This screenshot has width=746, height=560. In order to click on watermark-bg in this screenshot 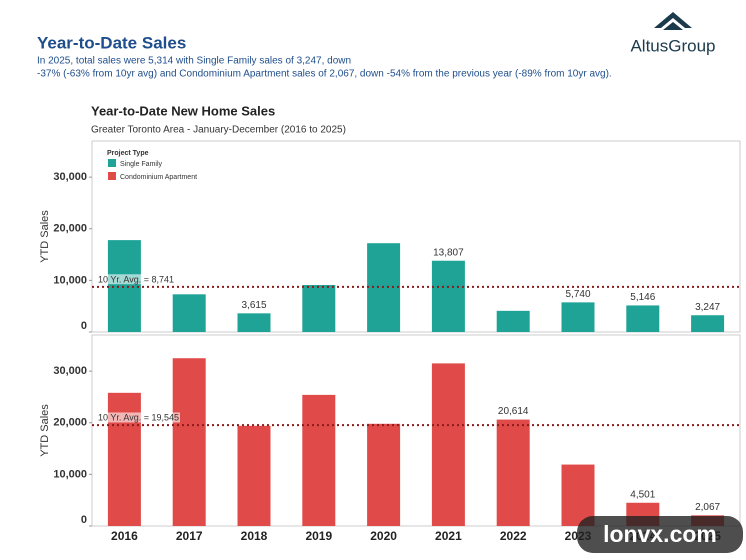, I will do `click(660, 534)`.